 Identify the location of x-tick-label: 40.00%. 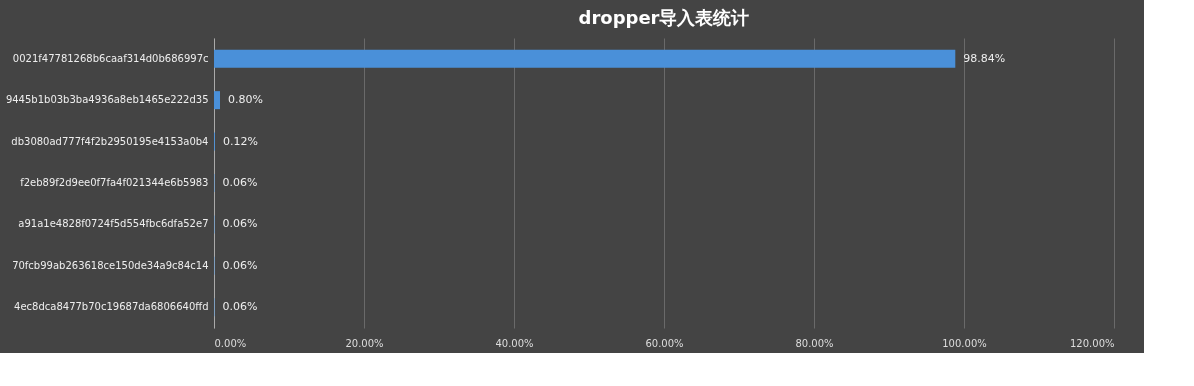
(514, 343).